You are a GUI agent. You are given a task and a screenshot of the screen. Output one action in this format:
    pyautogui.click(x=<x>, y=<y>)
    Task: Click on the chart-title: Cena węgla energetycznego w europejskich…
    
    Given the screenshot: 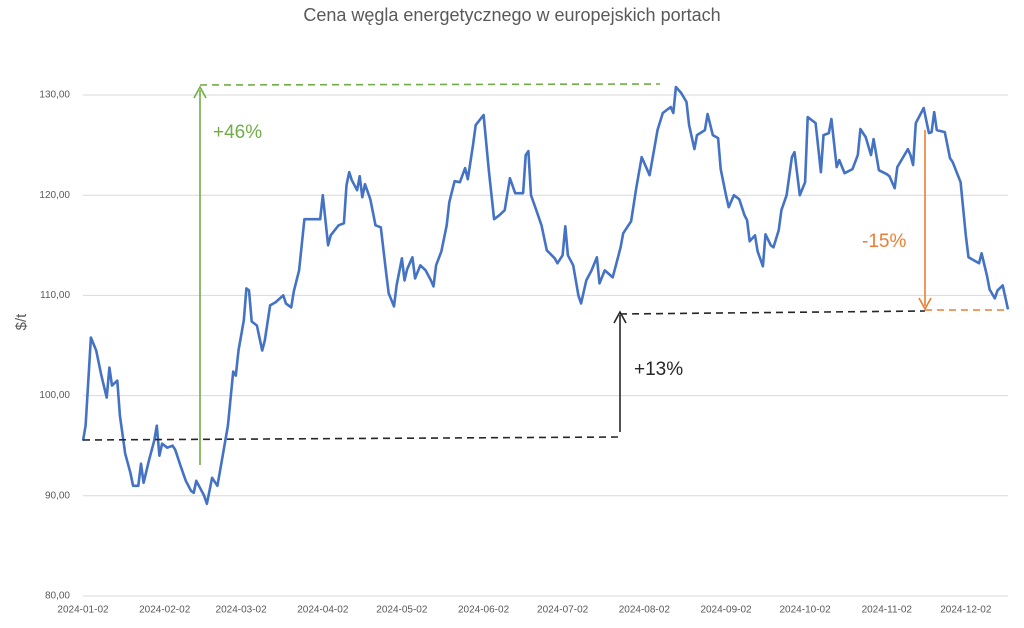 What is the action you would take?
    pyautogui.click(x=511, y=15)
    